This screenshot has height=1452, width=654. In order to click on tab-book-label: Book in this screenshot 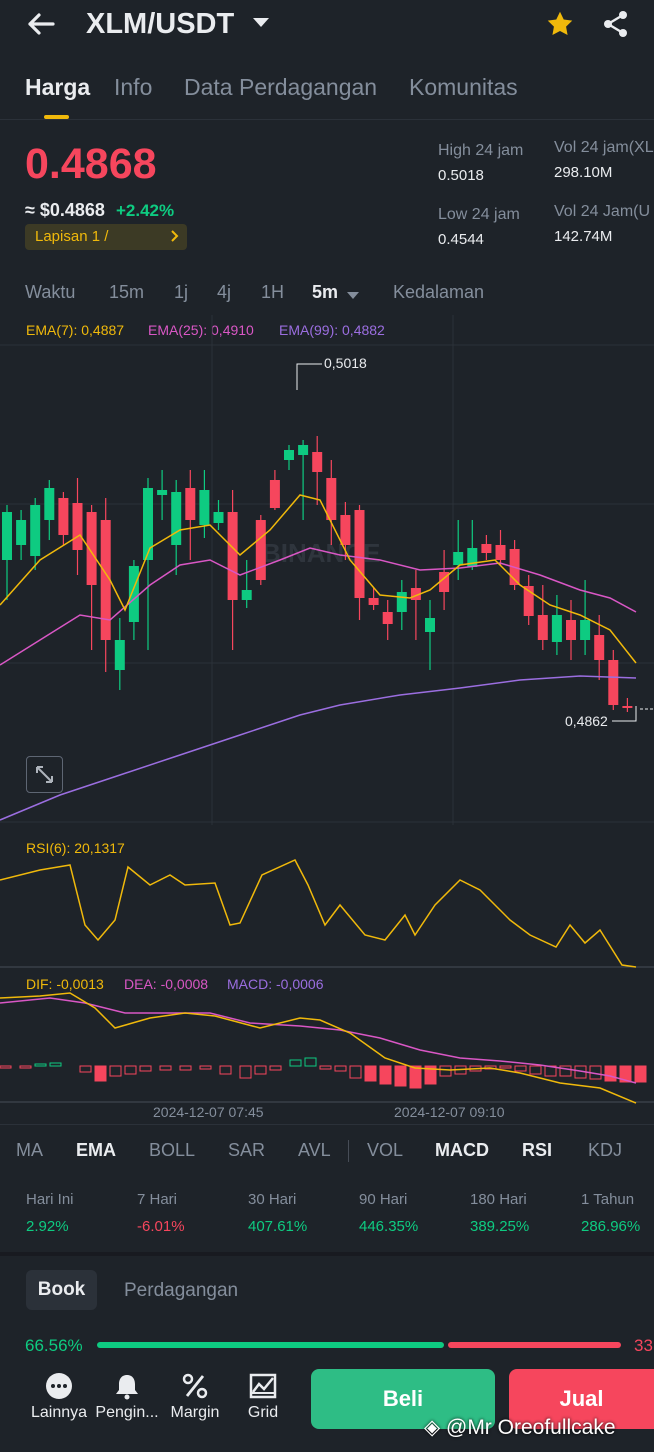, I will do `click(61, 1289)`.